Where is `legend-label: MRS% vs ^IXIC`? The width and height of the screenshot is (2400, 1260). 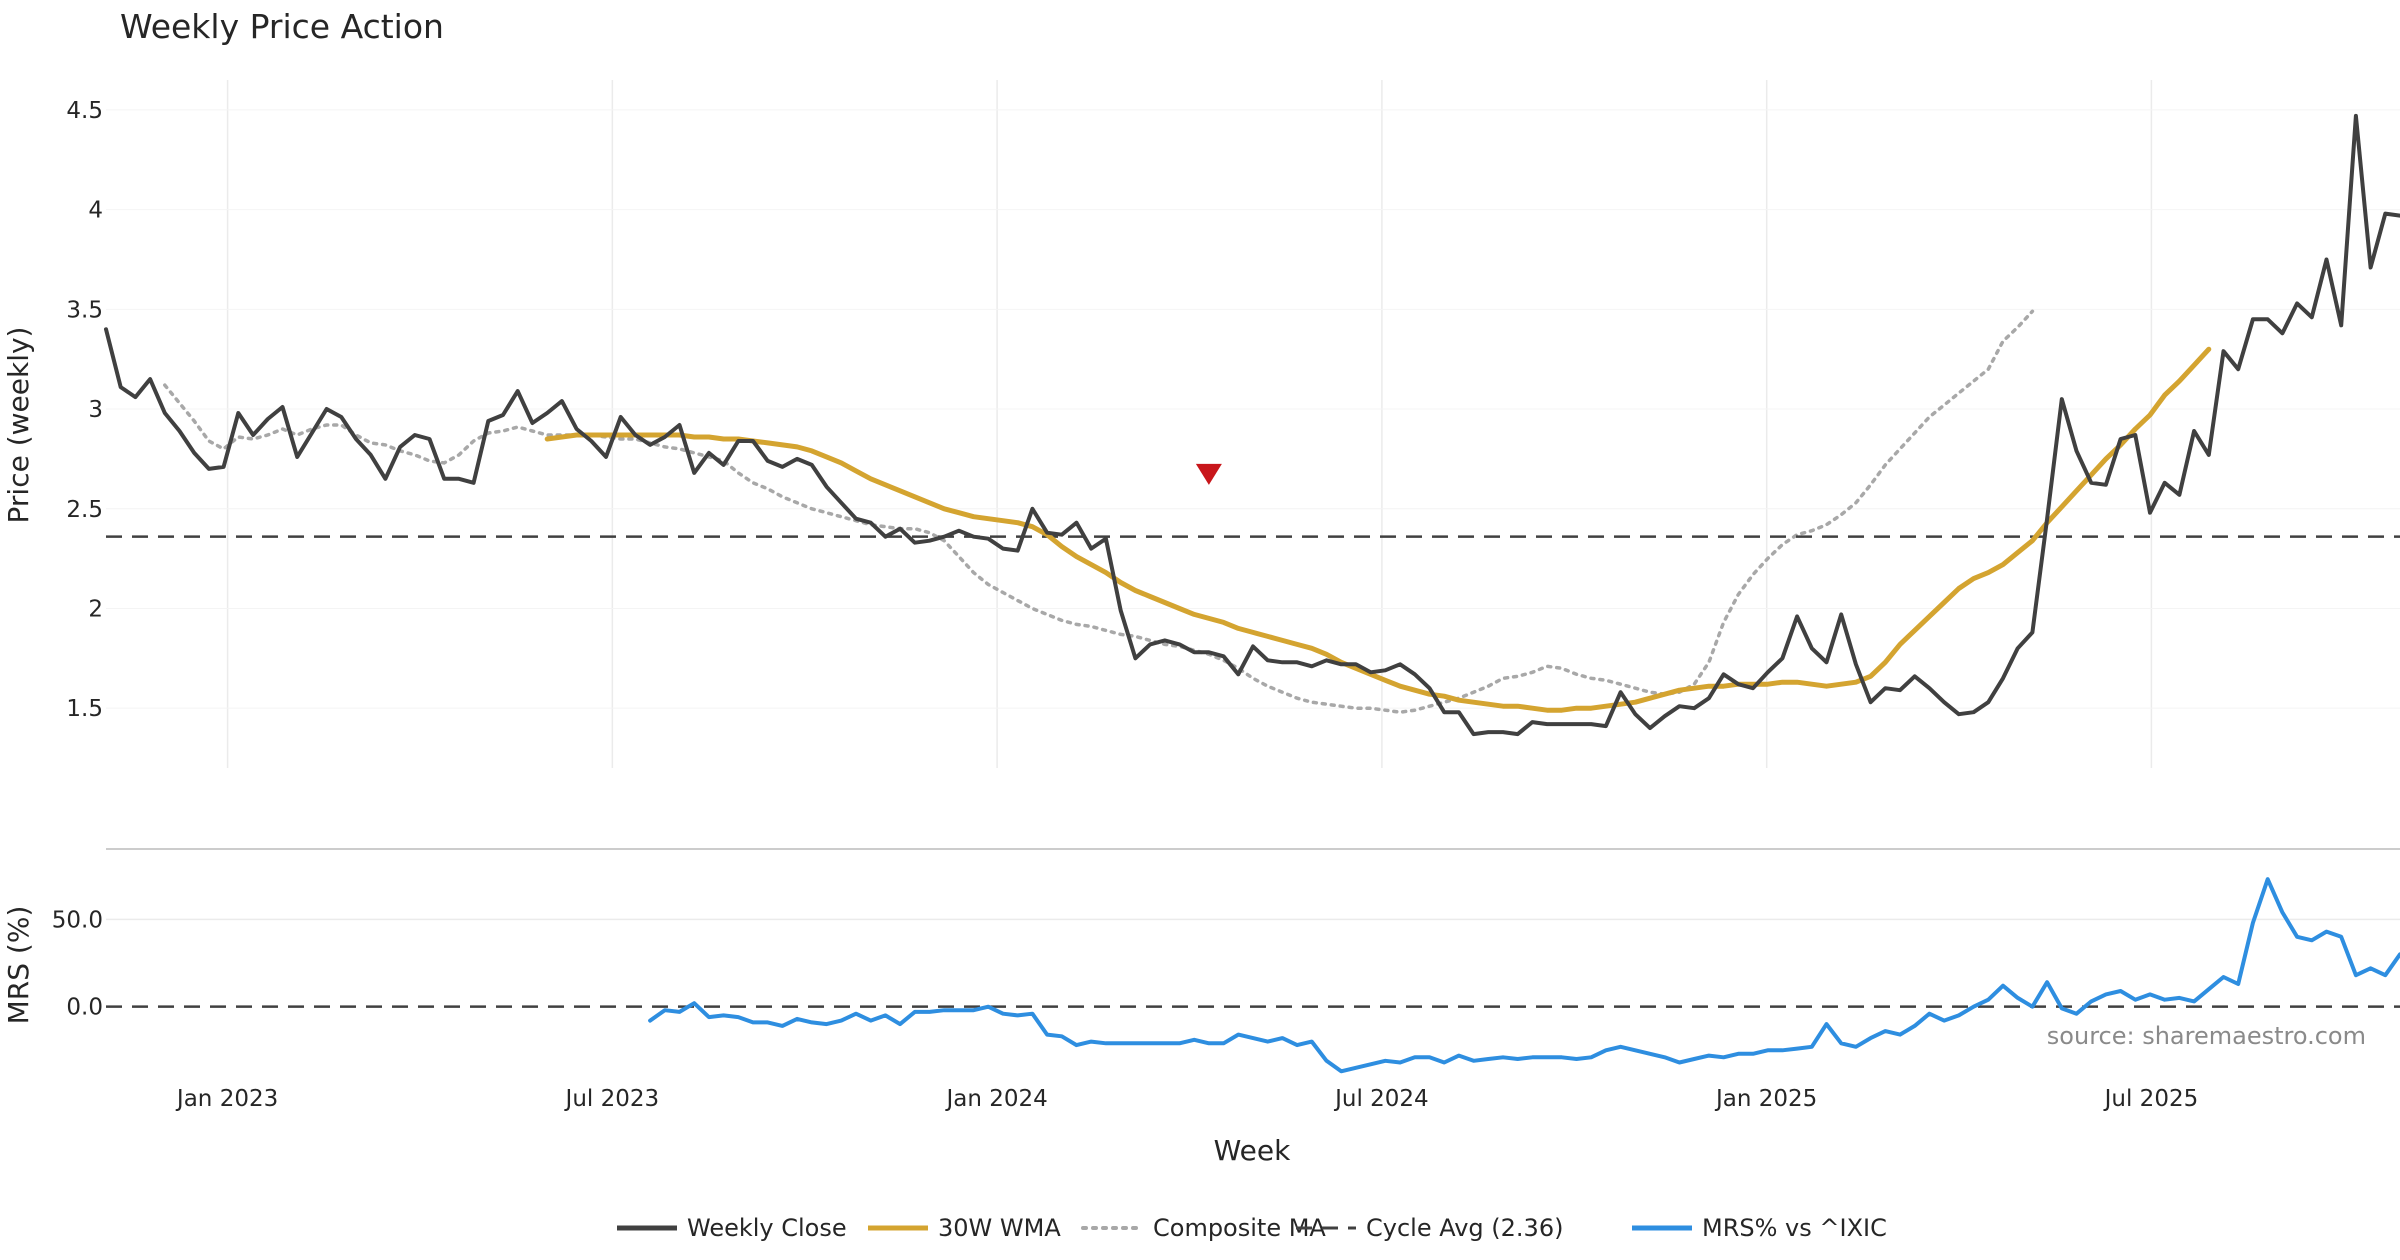 legend-label: MRS% vs ^IXIC is located at coordinates (1794, 1228).